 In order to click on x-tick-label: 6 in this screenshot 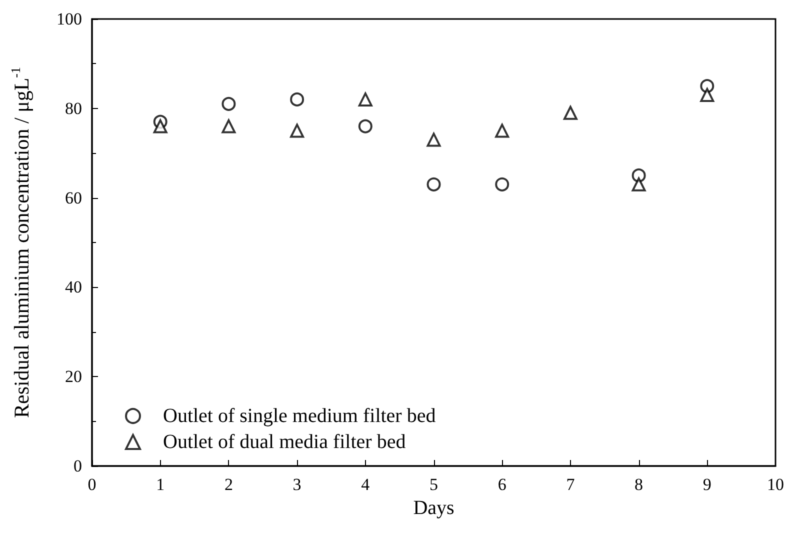, I will do `click(502, 484)`.